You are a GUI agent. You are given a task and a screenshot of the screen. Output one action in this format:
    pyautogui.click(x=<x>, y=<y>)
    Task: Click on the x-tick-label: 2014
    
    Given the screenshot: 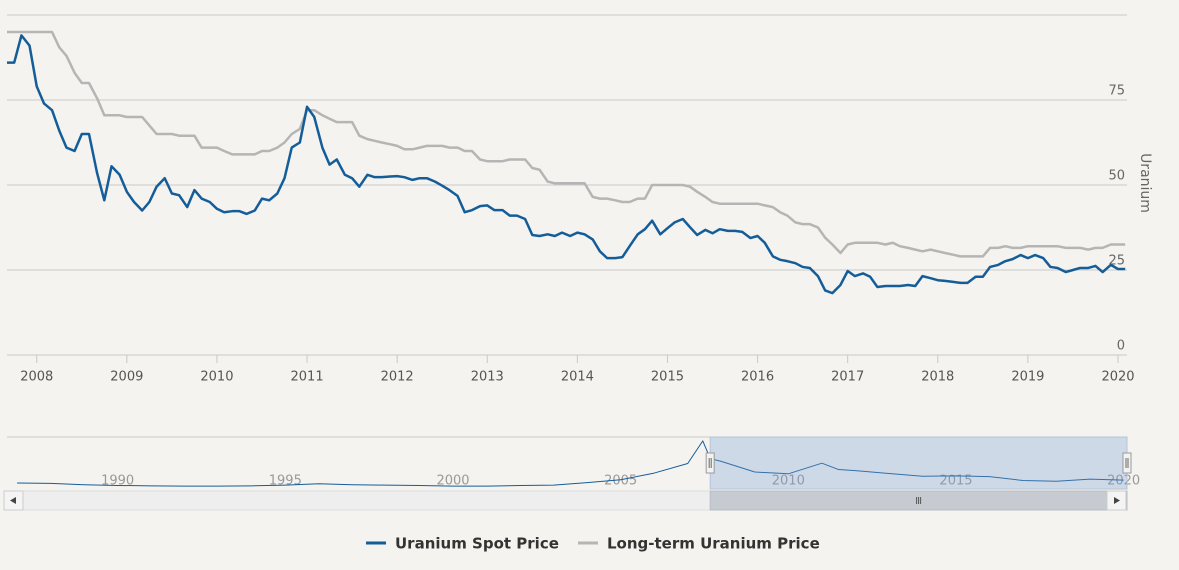 What is the action you would take?
    pyautogui.click(x=577, y=377)
    